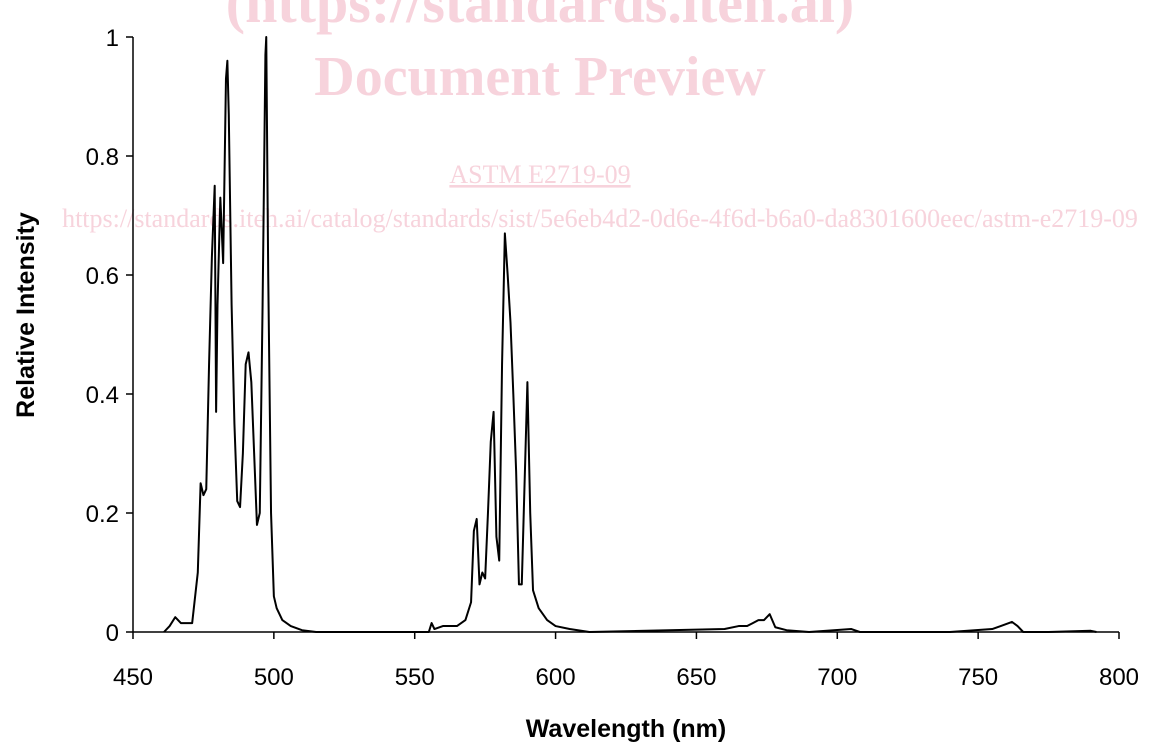  Describe the element at coordinates (540, 77) in the screenshot. I see `watermark-preview: Document Preview` at that location.